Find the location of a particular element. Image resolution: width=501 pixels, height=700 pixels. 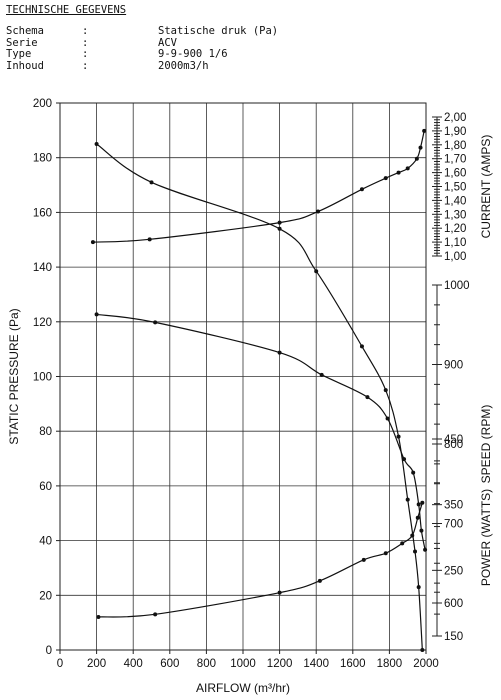

spec-key: Type is located at coordinates (19, 54).